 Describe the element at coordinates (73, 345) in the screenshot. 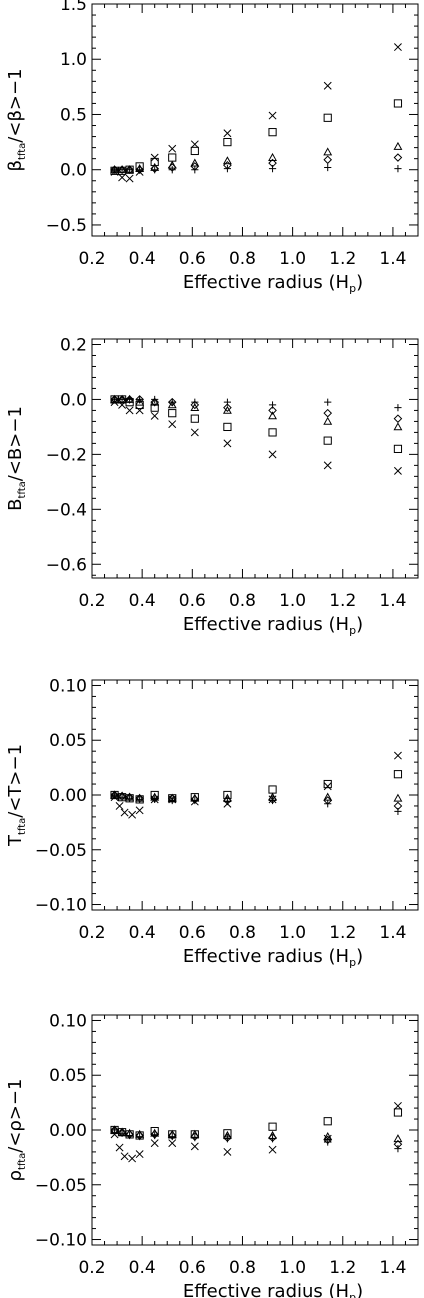

I see `y-tick-label: 0.2` at that location.